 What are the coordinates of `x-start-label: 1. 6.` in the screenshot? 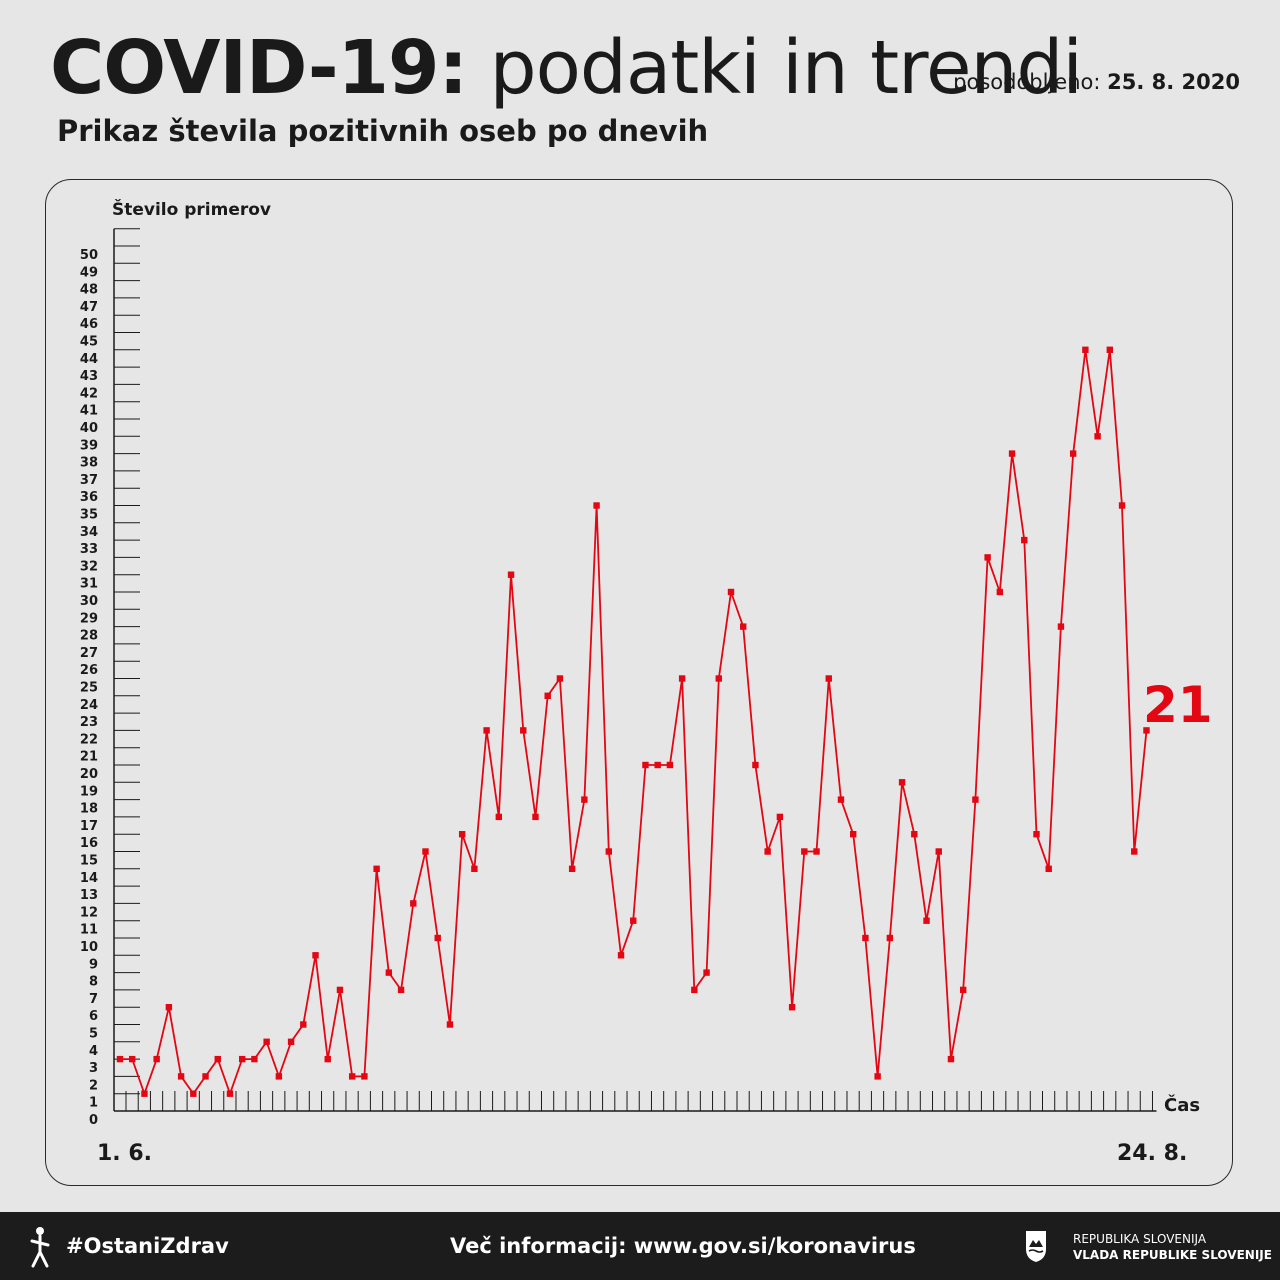 It's located at (124, 1153).